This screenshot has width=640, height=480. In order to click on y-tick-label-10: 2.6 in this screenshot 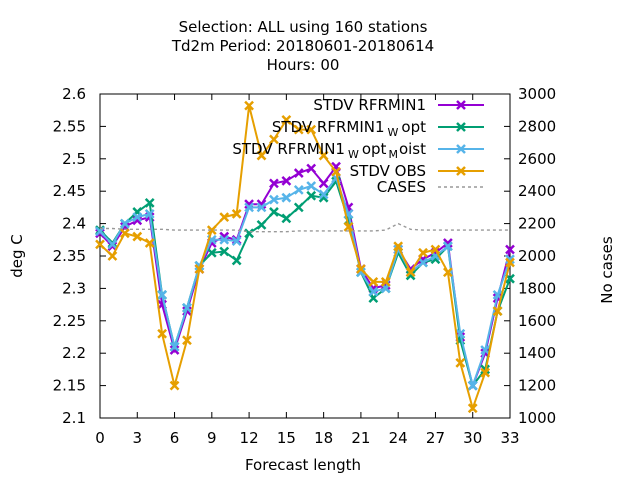, I will do `click(74, 94)`.